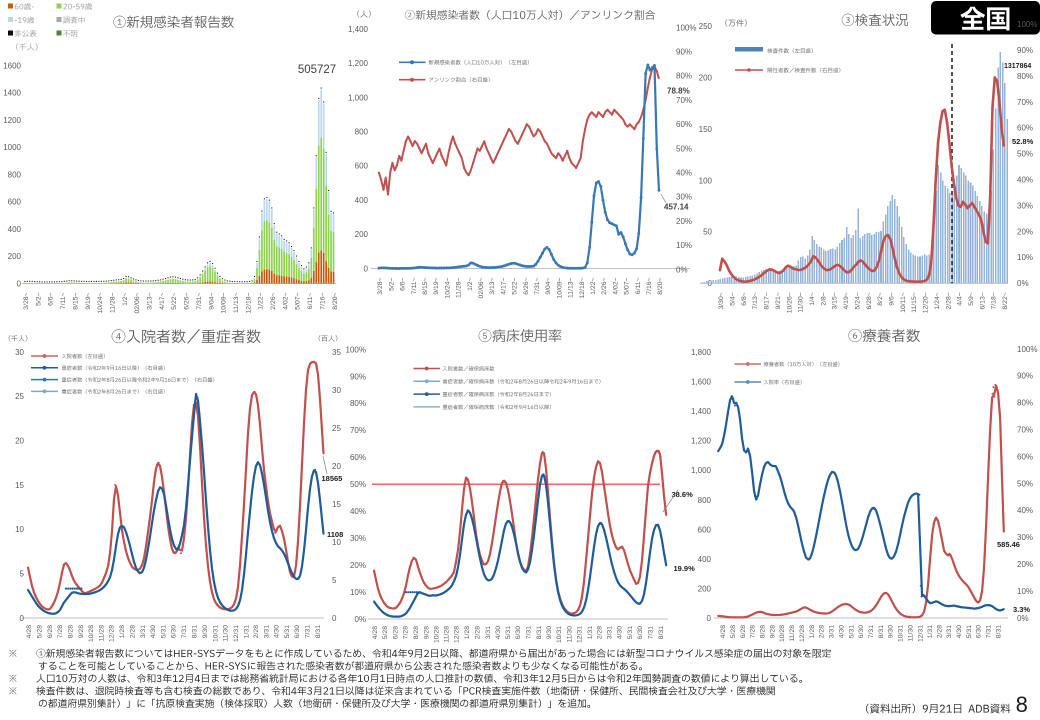 Image resolution: width=1040 pixels, height=720 pixels. Describe the element at coordinates (1022, 704) in the screenshot. I see `svg-text: 8` at that location.